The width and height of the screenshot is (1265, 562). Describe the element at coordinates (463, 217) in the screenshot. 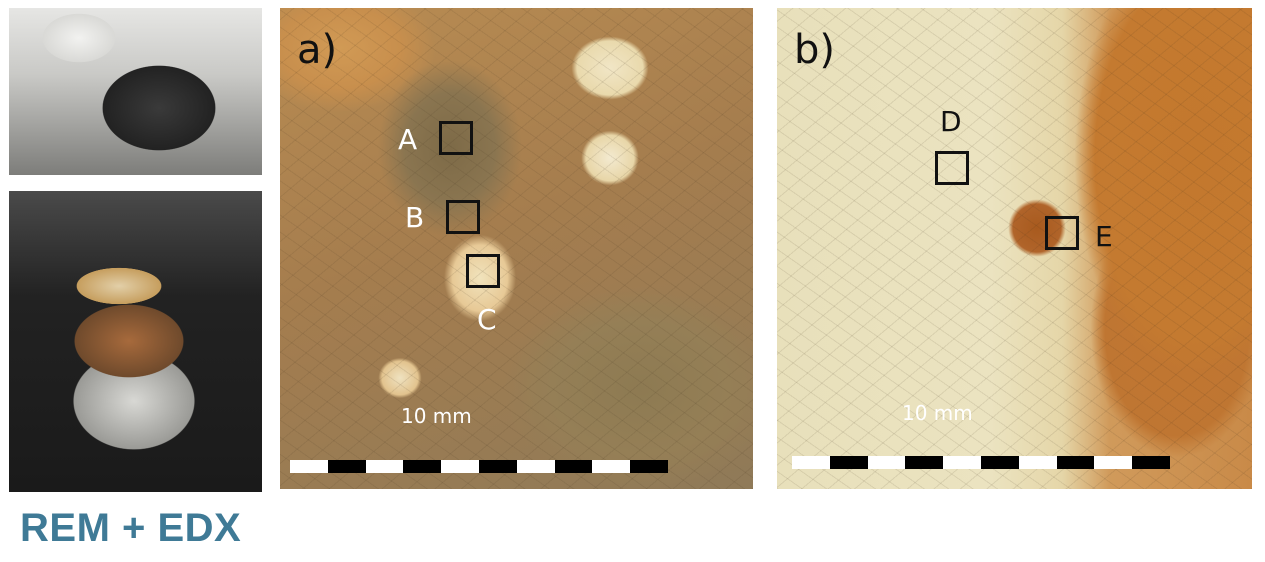

I see `region-marker-b` at that location.